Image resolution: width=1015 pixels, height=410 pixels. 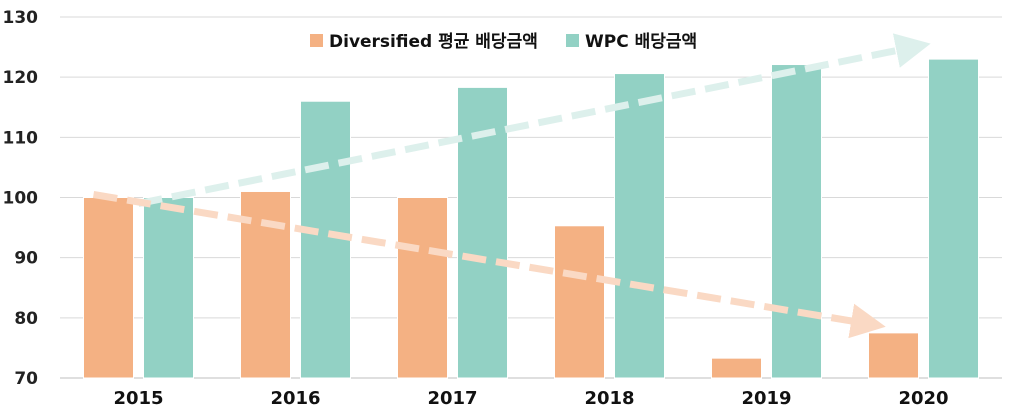 What do you see at coordinates (893, 355) in the screenshot?
I see `bar-diversified-2020` at bounding box center [893, 355].